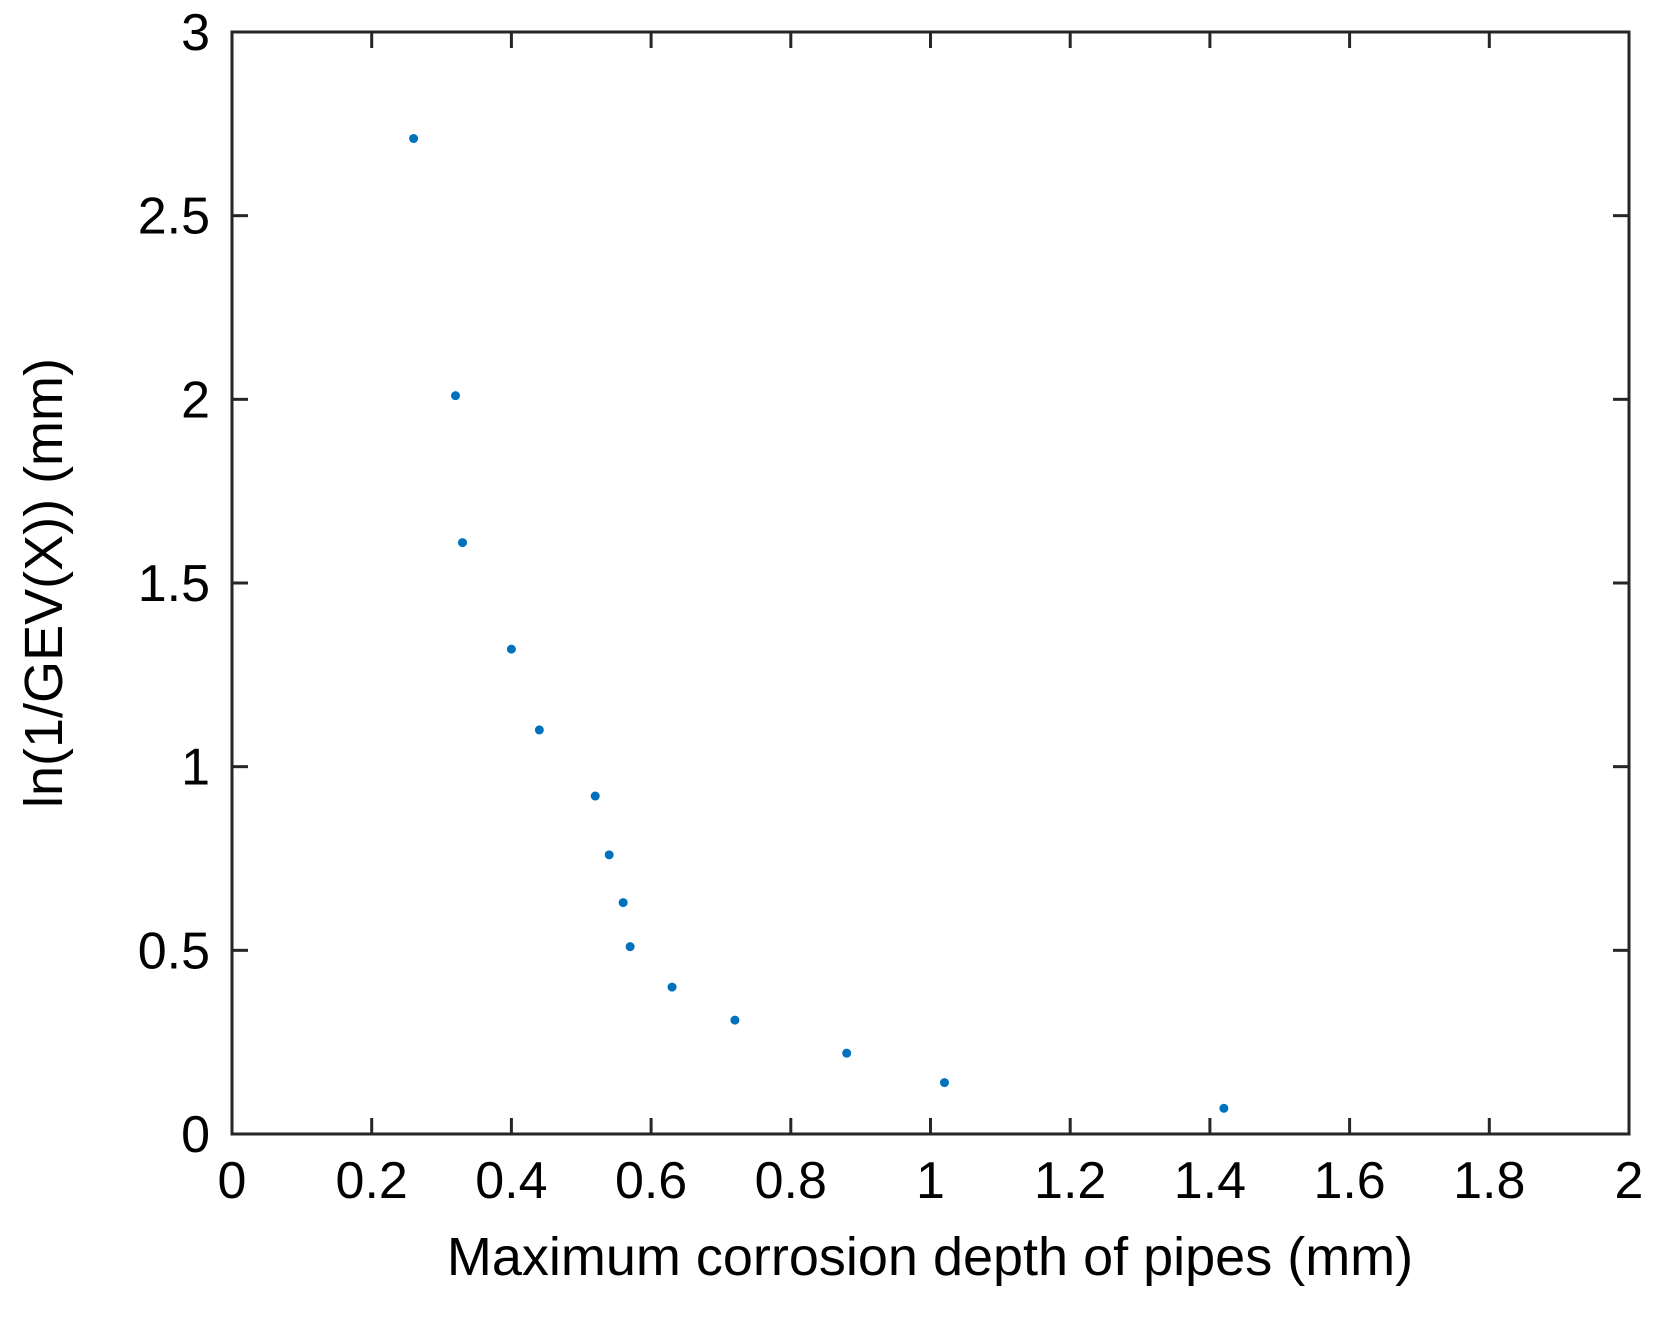 This screenshot has width=1654, height=1324. I want to click on y-tick-label: 0, so click(195, 1135).